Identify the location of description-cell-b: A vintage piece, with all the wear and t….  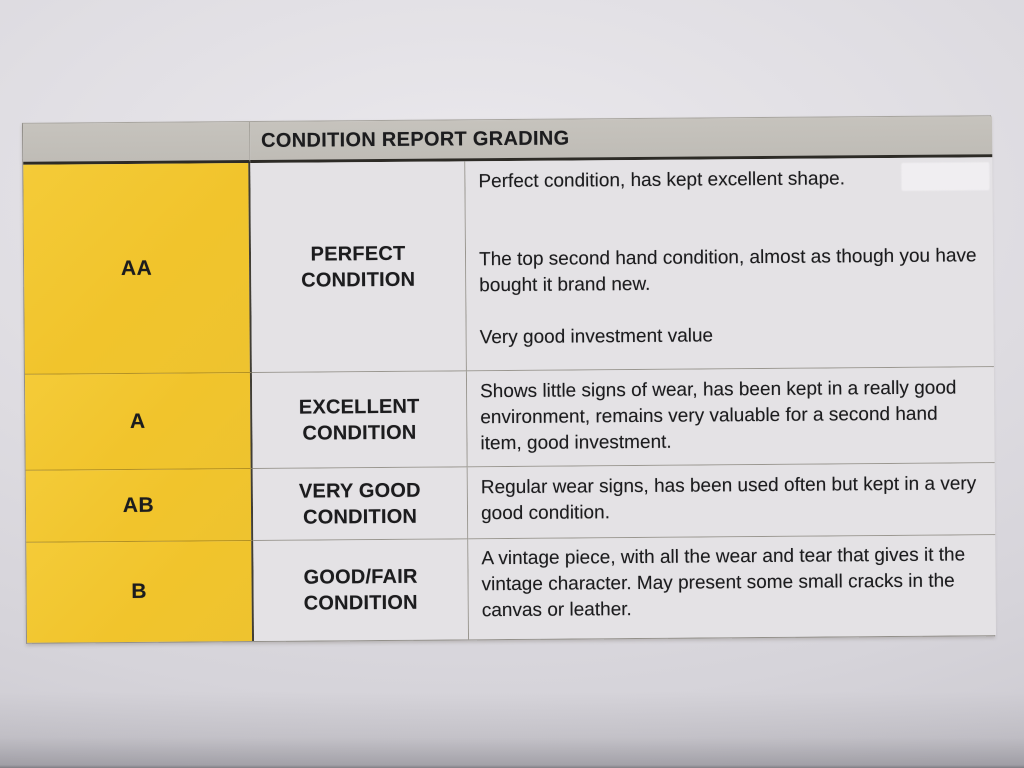
(732, 587).